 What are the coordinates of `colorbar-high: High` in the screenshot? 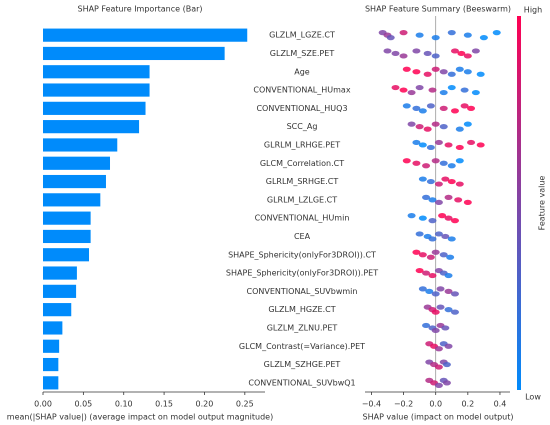 It's located at (533, 10).